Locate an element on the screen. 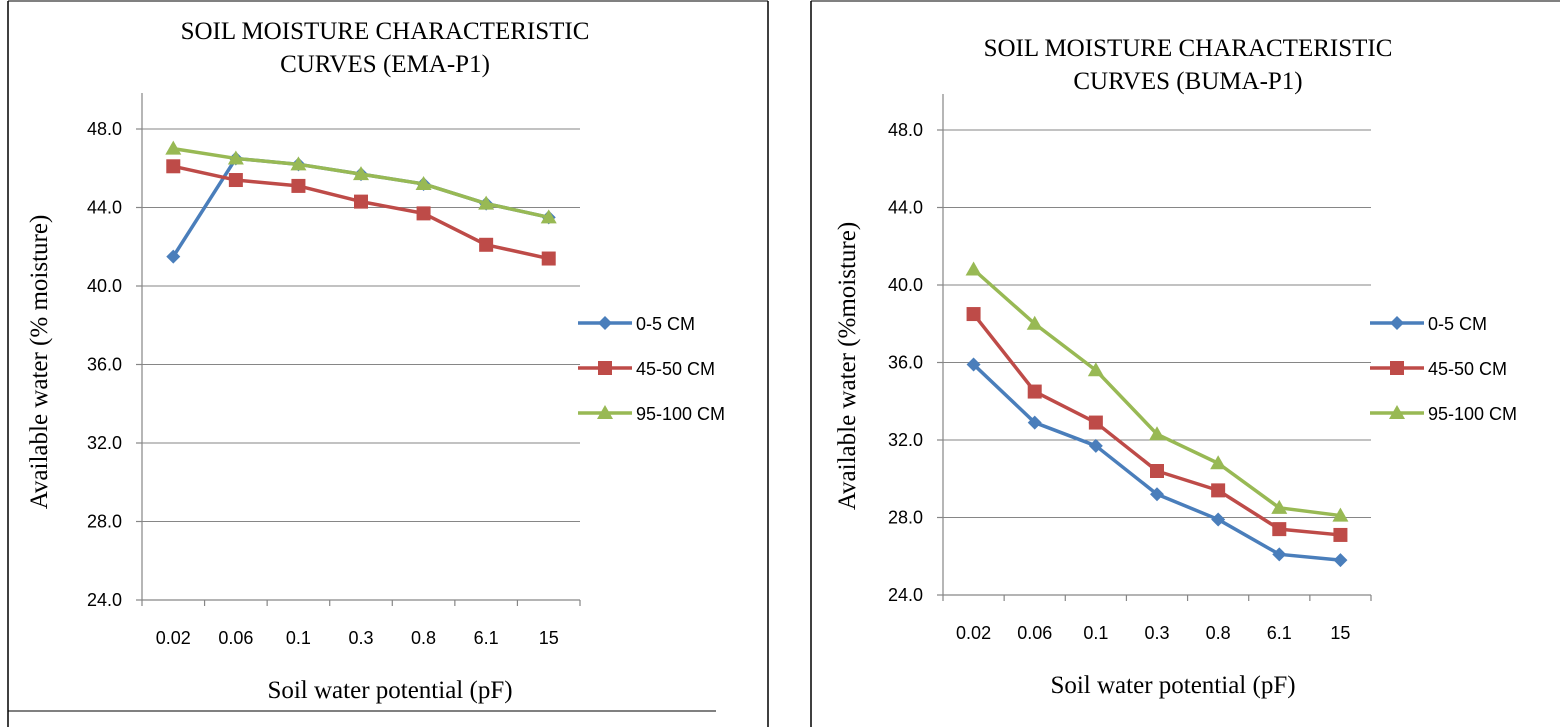  chart-title-line-2: CURVES (BUMA-P1) is located at coordinates (1187, 81).